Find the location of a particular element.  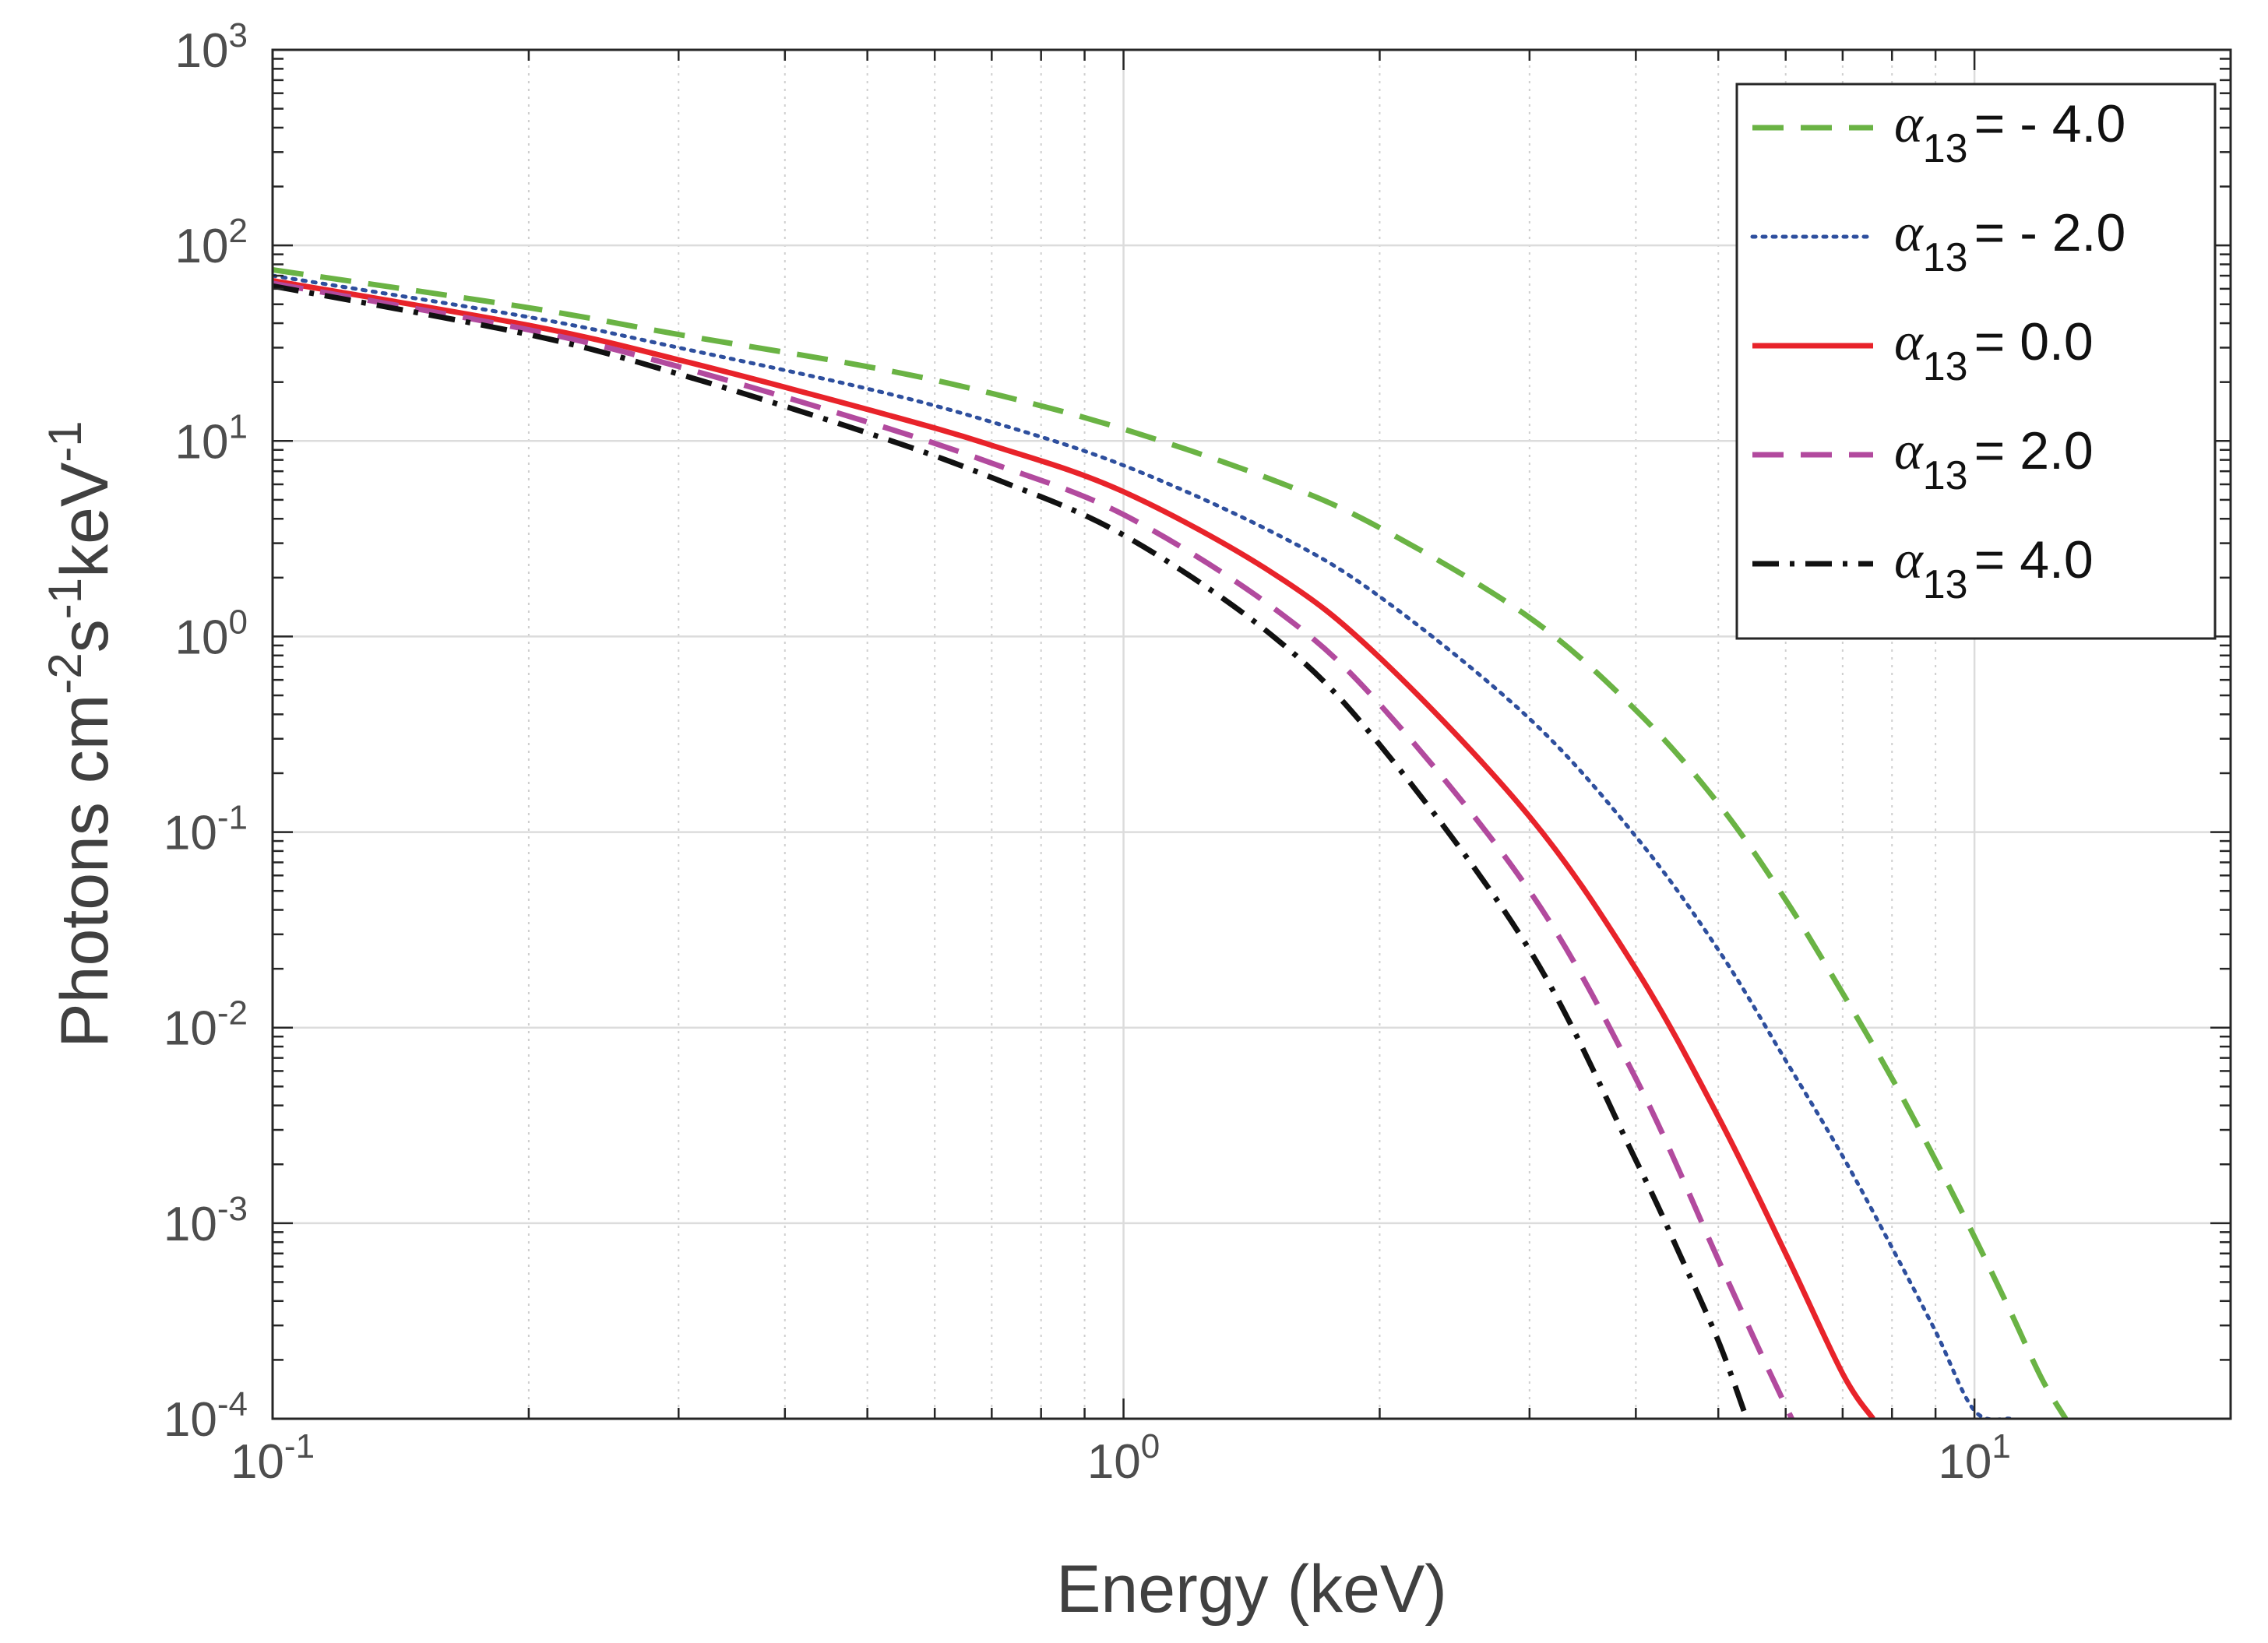

legend-box is located at coordinates (1976, 361).